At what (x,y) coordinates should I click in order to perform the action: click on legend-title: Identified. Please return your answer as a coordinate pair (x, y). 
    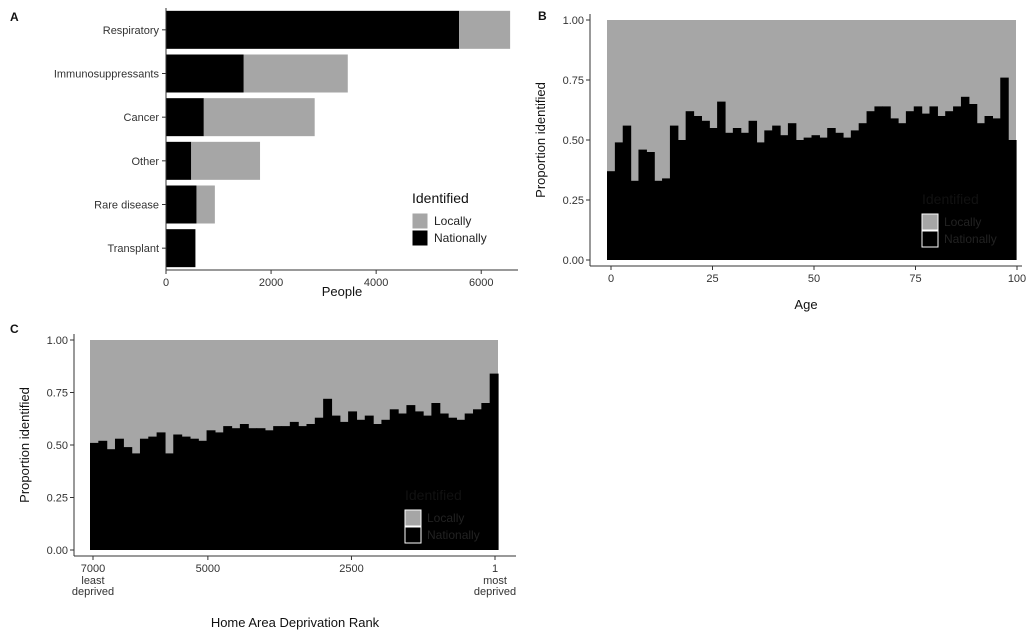
    Looking at the image, I should click on (440, 198).